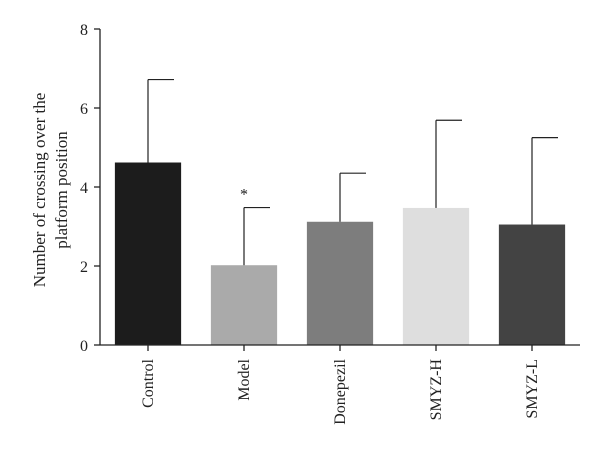 The image size is (600, 465). I want to click on y-axis-ticks: 0 2 4 6 8, so click(90, 188).